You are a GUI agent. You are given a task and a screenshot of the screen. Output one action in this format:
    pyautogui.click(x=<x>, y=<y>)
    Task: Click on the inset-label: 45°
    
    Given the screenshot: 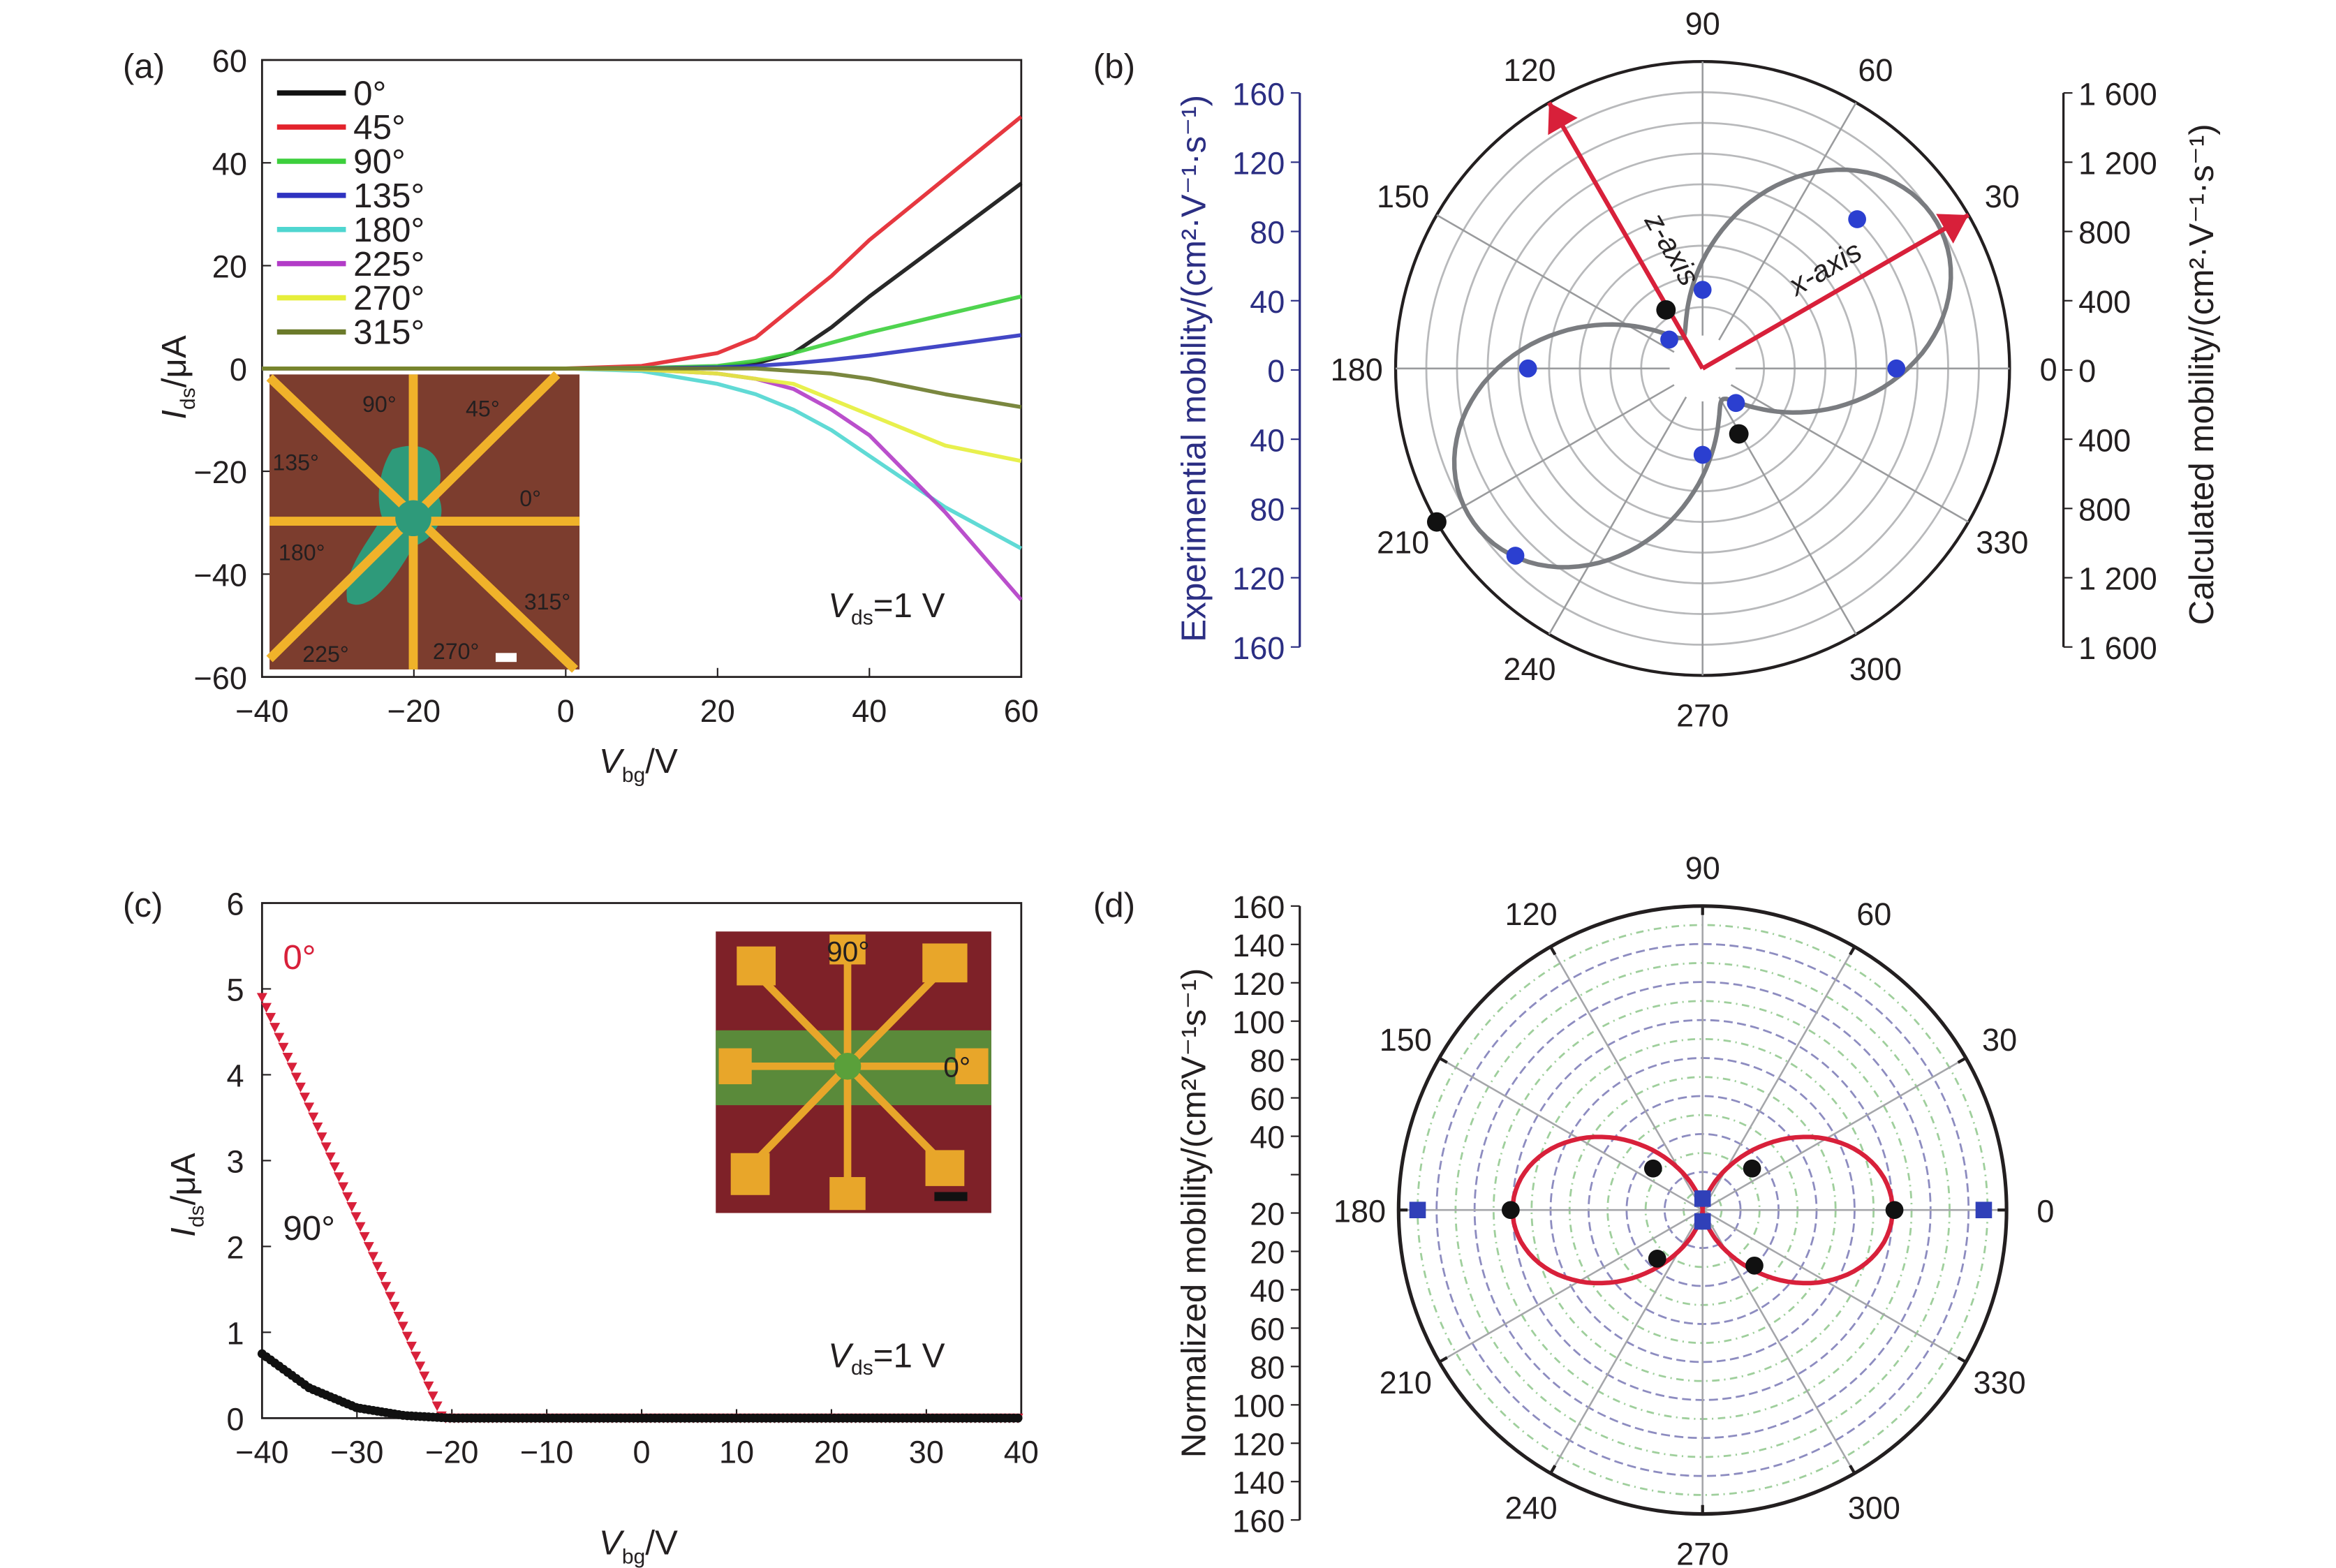 What is the action you would take?
    pyautogui.click(x=483, y=408)
    